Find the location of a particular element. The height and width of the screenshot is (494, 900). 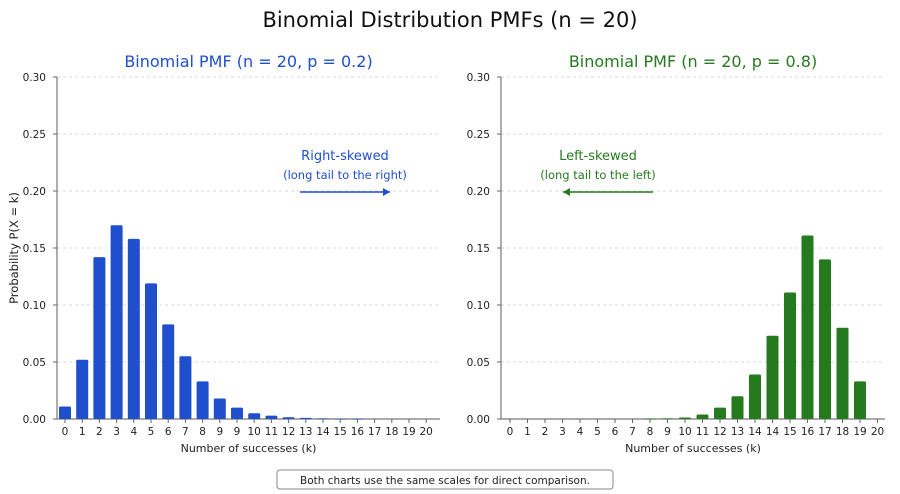

footnote-box is located at coordinates (445, 479).